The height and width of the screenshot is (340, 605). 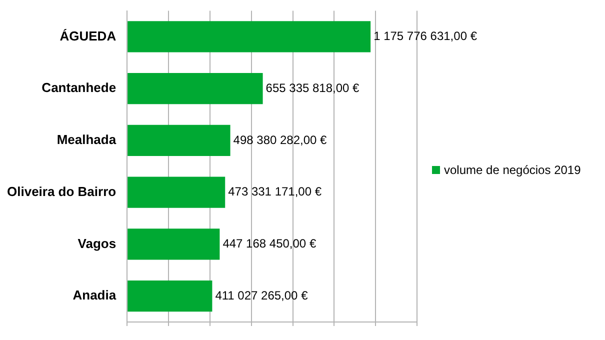 What do you see at coordinates (97, 243) in the screenshot?
I see `y-tick-label: Vagos` at bounding box center [97, 243].